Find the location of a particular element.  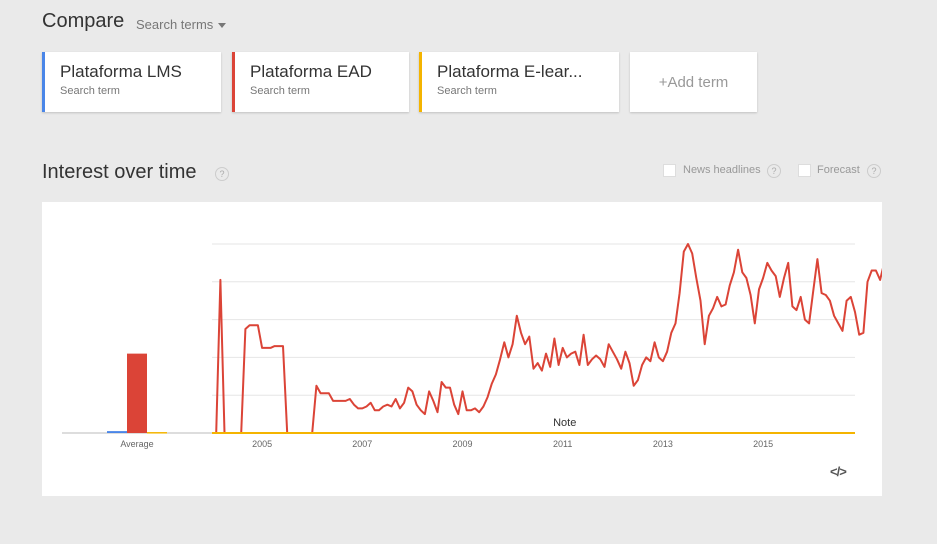

add-term-button: +Add term is located at coordinates (693, 82).